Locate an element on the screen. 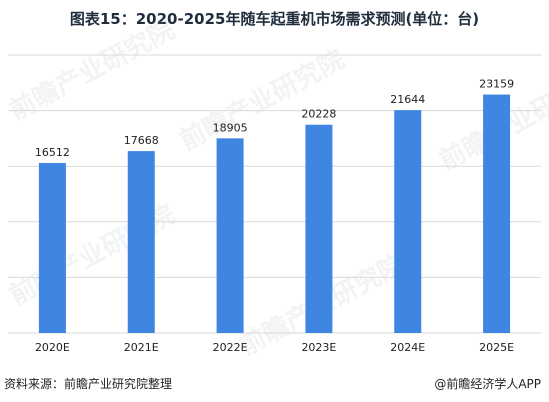 This screenshot has height=402, width=549. brand-label: @前瞻经济学人APP is located at coordinates (487, 384).